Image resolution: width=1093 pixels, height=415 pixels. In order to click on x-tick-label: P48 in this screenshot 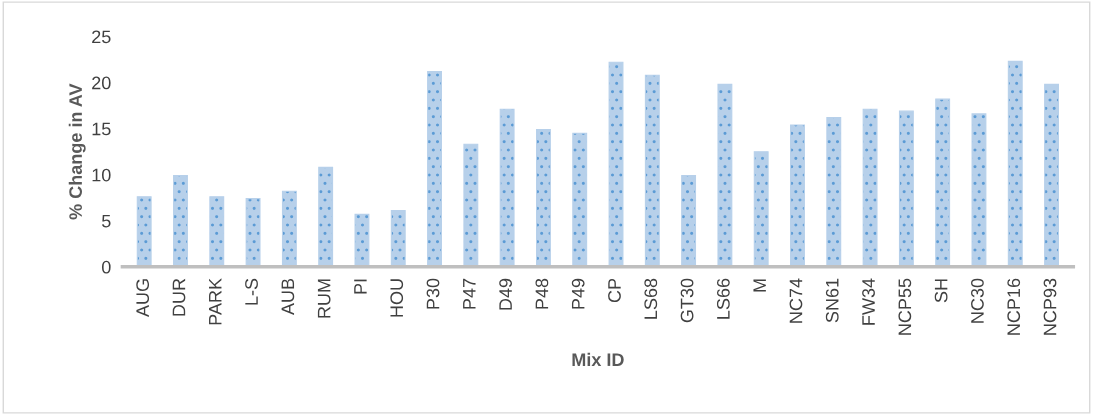, I will do `click(542, 293)`.